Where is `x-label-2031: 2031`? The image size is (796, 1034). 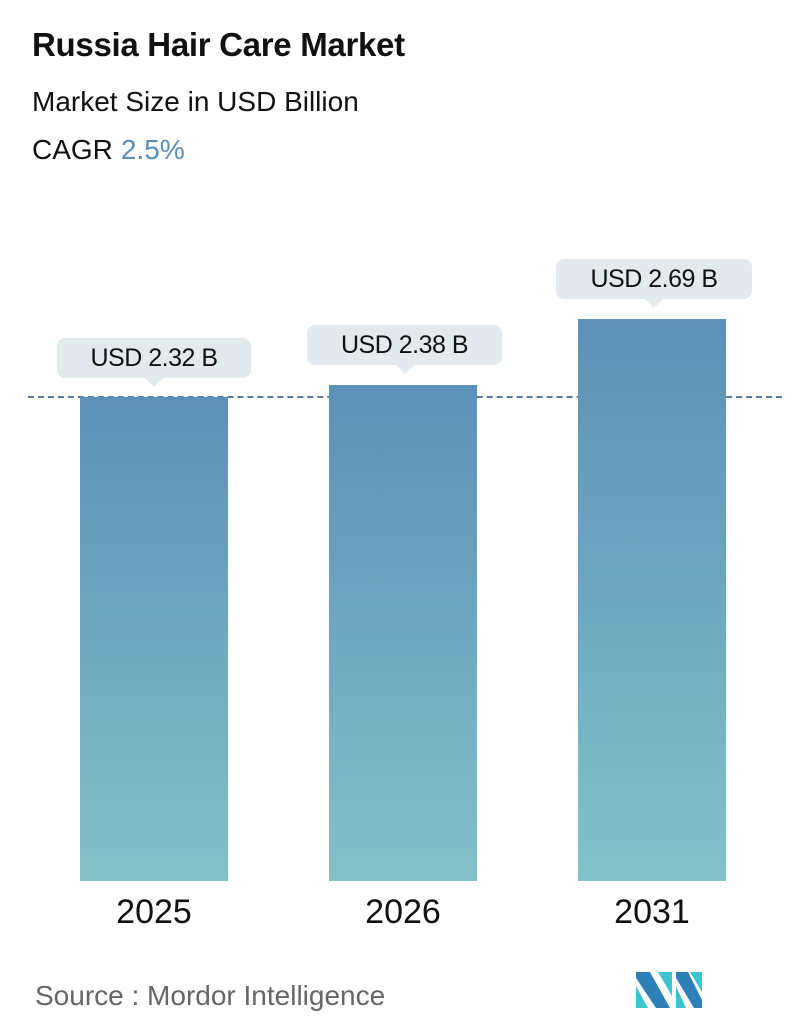 x-label-2031: 2031 is located at coordinates (652, 912).